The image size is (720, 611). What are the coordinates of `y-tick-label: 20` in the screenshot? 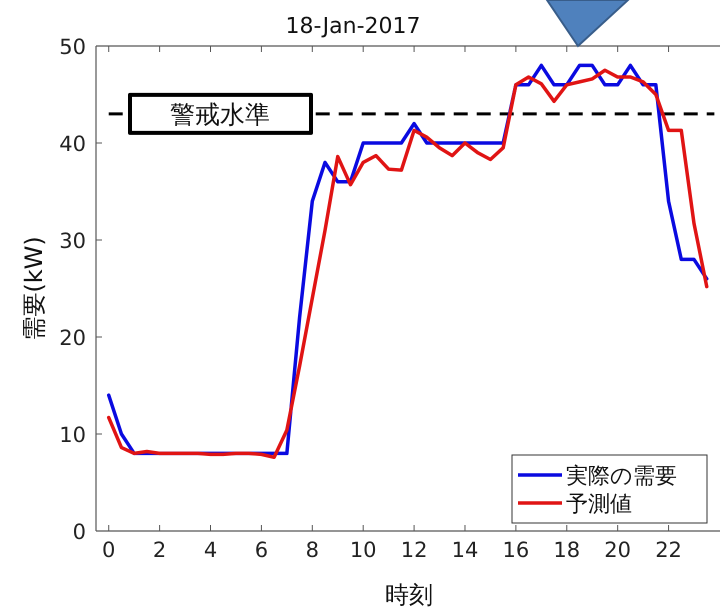 It's located at (72, 338).